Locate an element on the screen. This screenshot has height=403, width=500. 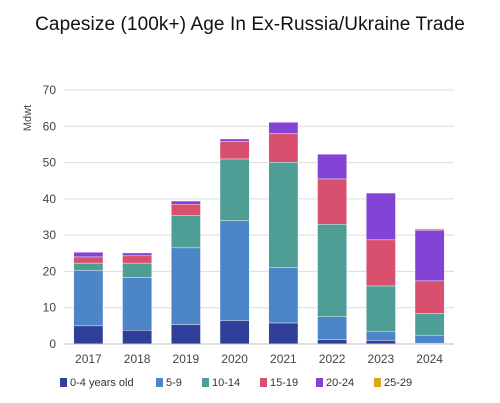
x-tick-label: 2018 is located at coordinates (137, 359).